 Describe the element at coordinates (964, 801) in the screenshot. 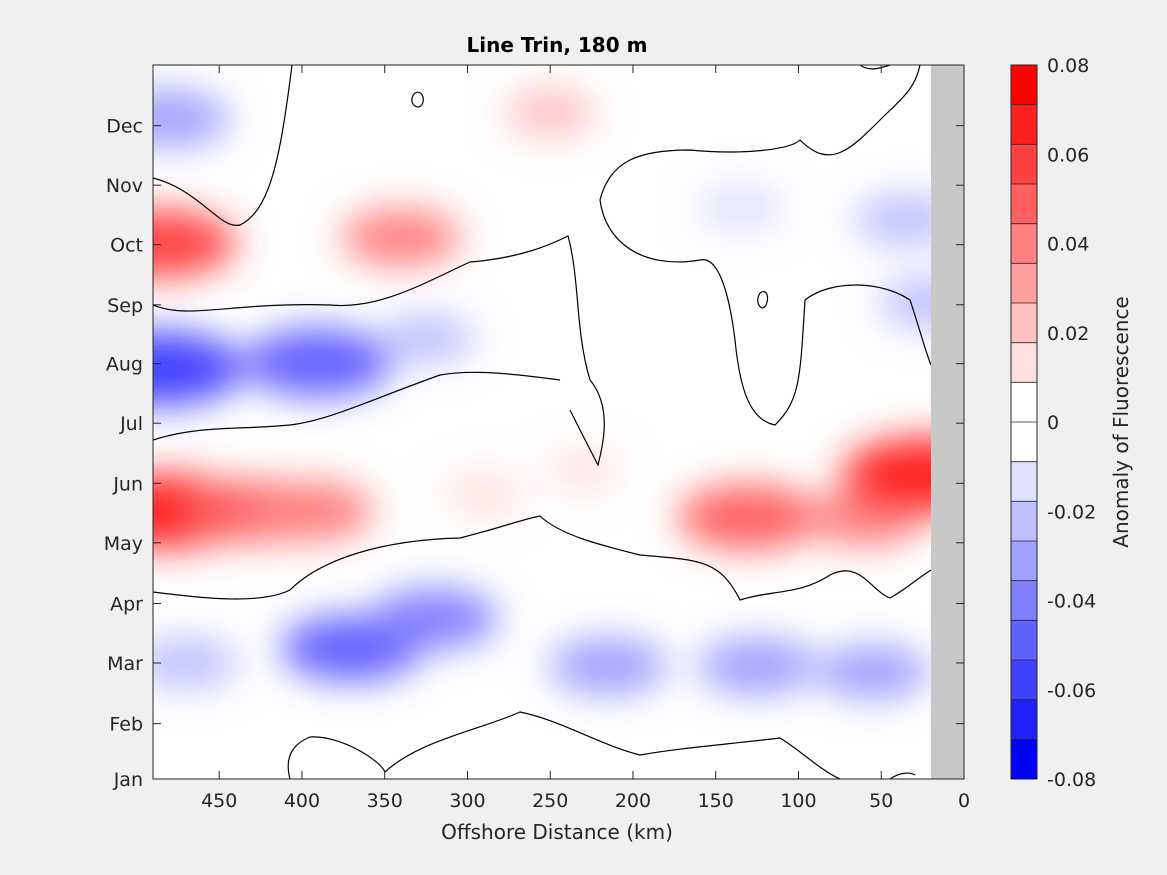

I see `x-tick-label: 0` at that location.